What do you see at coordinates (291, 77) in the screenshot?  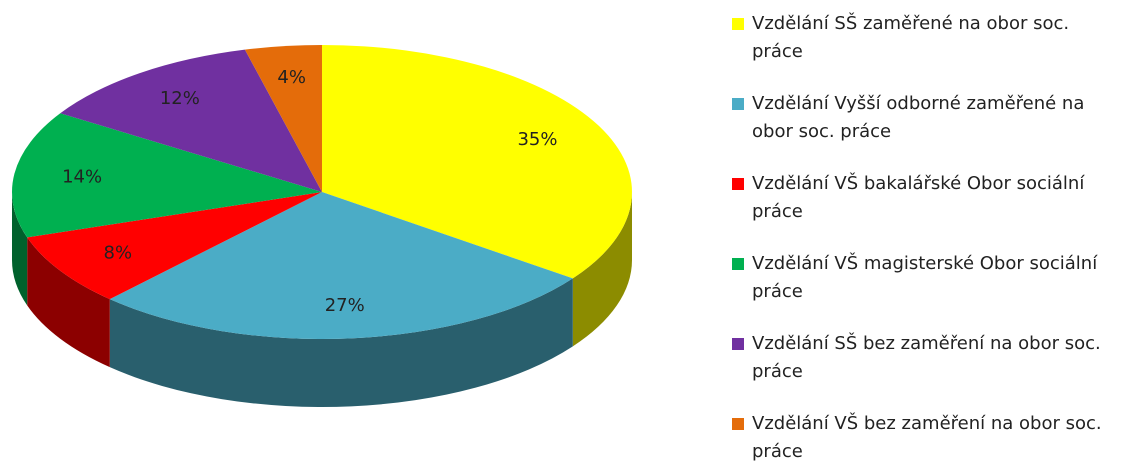 I see `data-label: 4%` at bounding box center [291, 77].